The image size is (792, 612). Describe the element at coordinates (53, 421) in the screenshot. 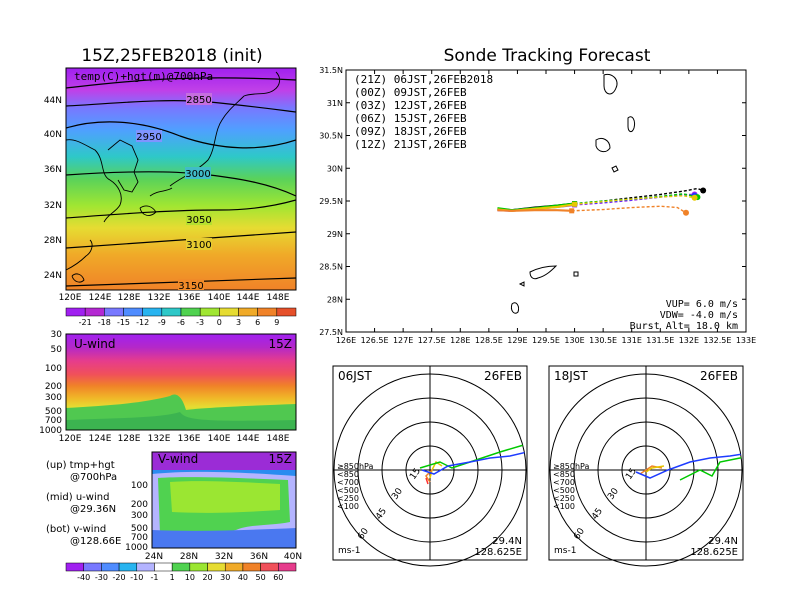

I see `uwind-y-tick: 700` at that location.